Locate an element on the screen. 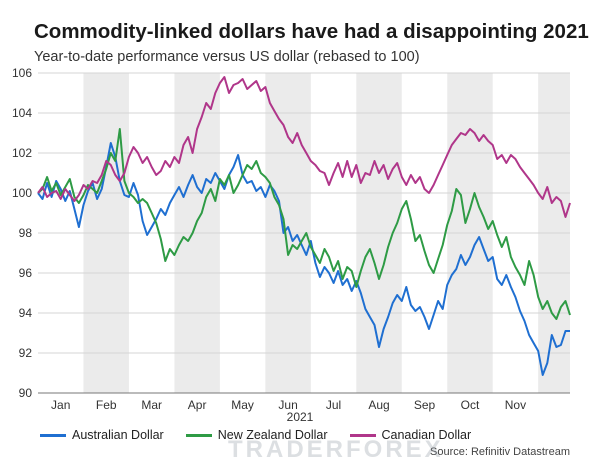 The image size is (600, 466). x-tick-label: Jan is located at coordinates (60, 405).